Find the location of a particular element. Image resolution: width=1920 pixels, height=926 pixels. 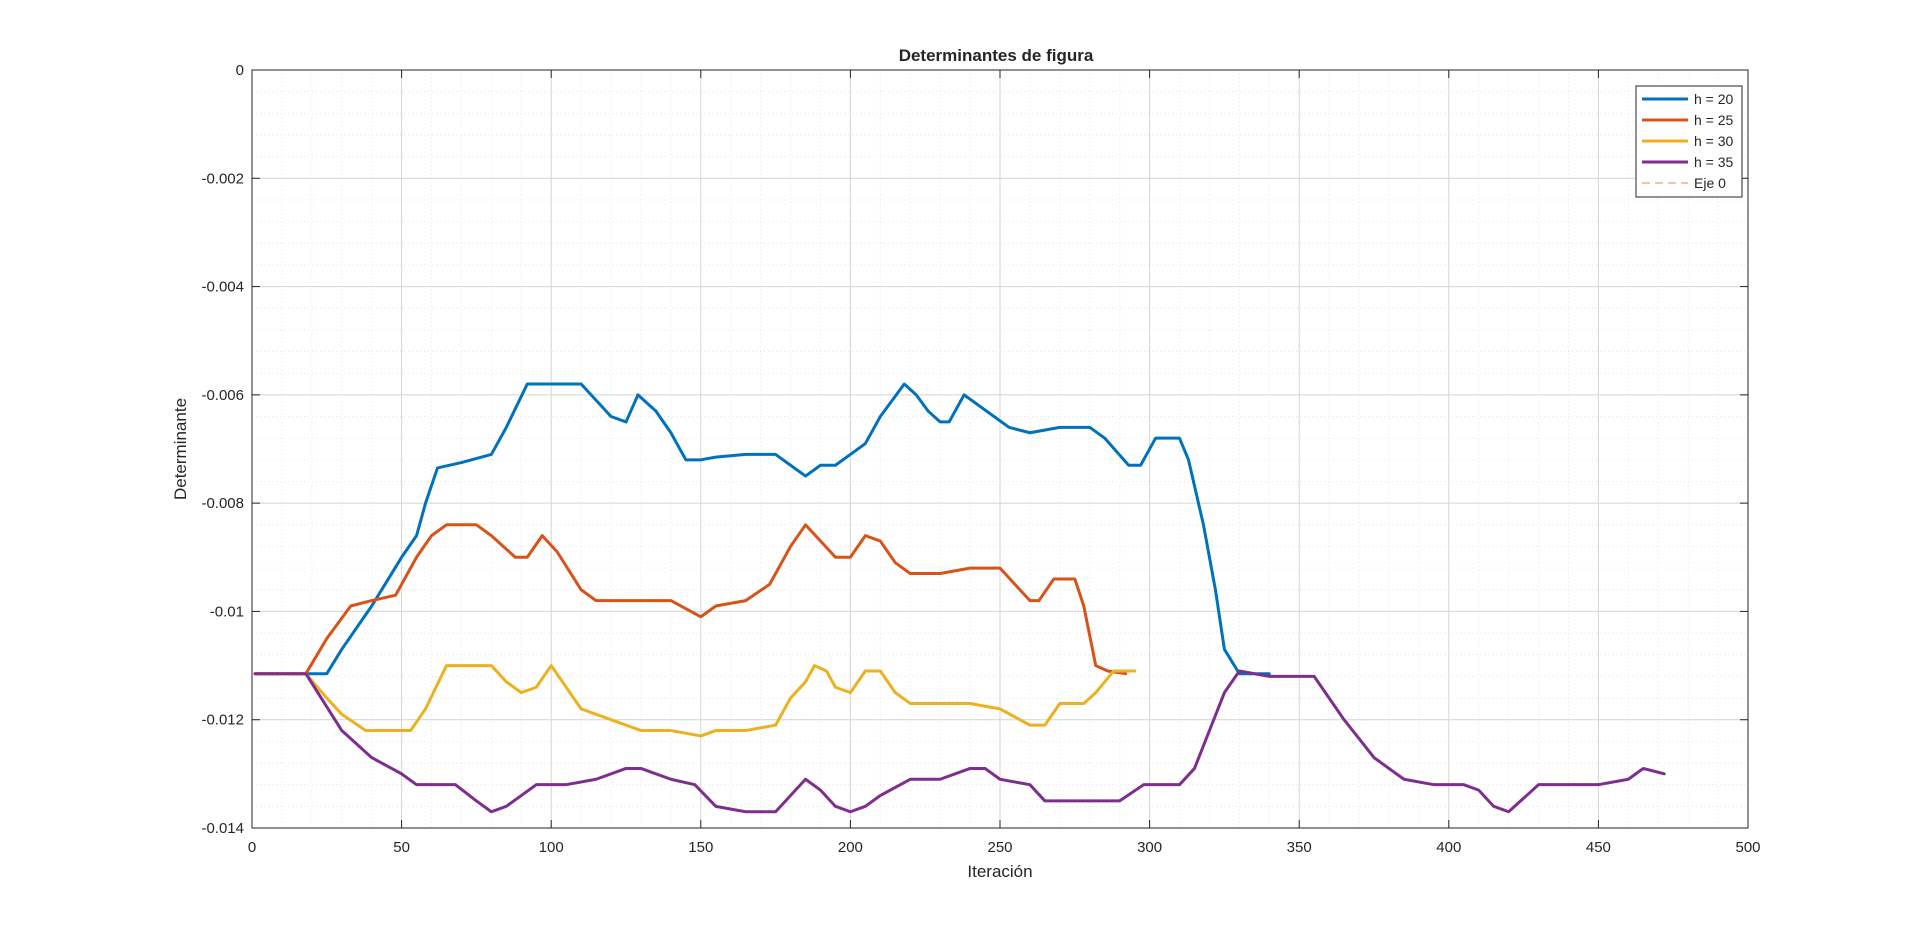

x-tick-label: 150 is located at coordinates (700, 847).